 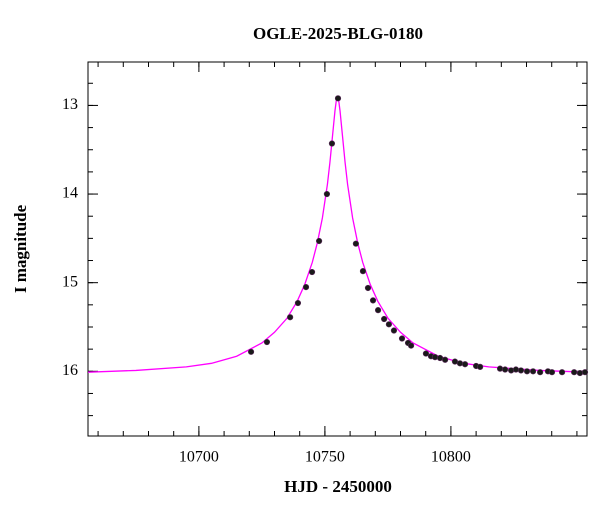 I want to click on y-tick-label: 16, so click(x=70, y=370).